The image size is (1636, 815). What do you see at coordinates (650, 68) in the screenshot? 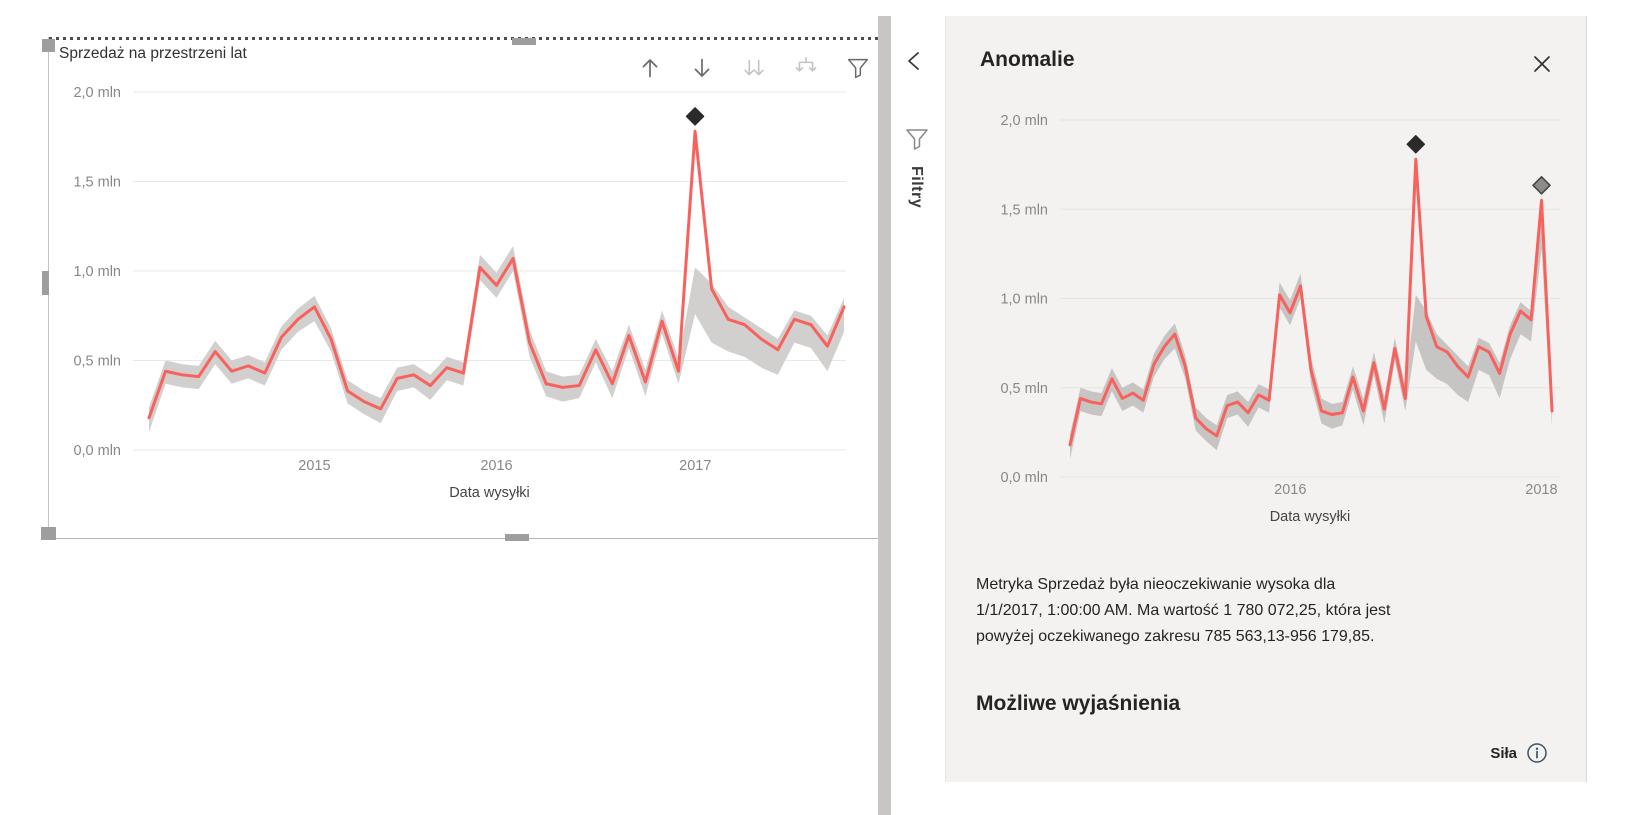
I see `drill-up-icon` at bounding box center [650, 68].